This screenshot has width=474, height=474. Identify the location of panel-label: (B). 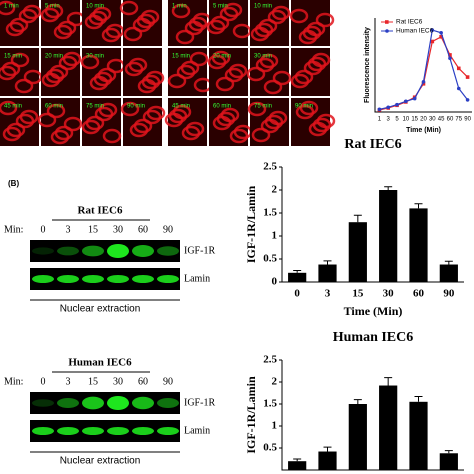
(13, 183).